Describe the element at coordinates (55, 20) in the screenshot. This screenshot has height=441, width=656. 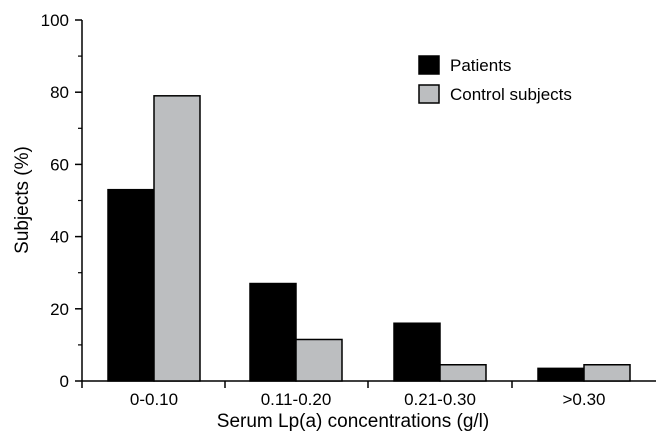
I see `y-tick-label: 100` at that location.